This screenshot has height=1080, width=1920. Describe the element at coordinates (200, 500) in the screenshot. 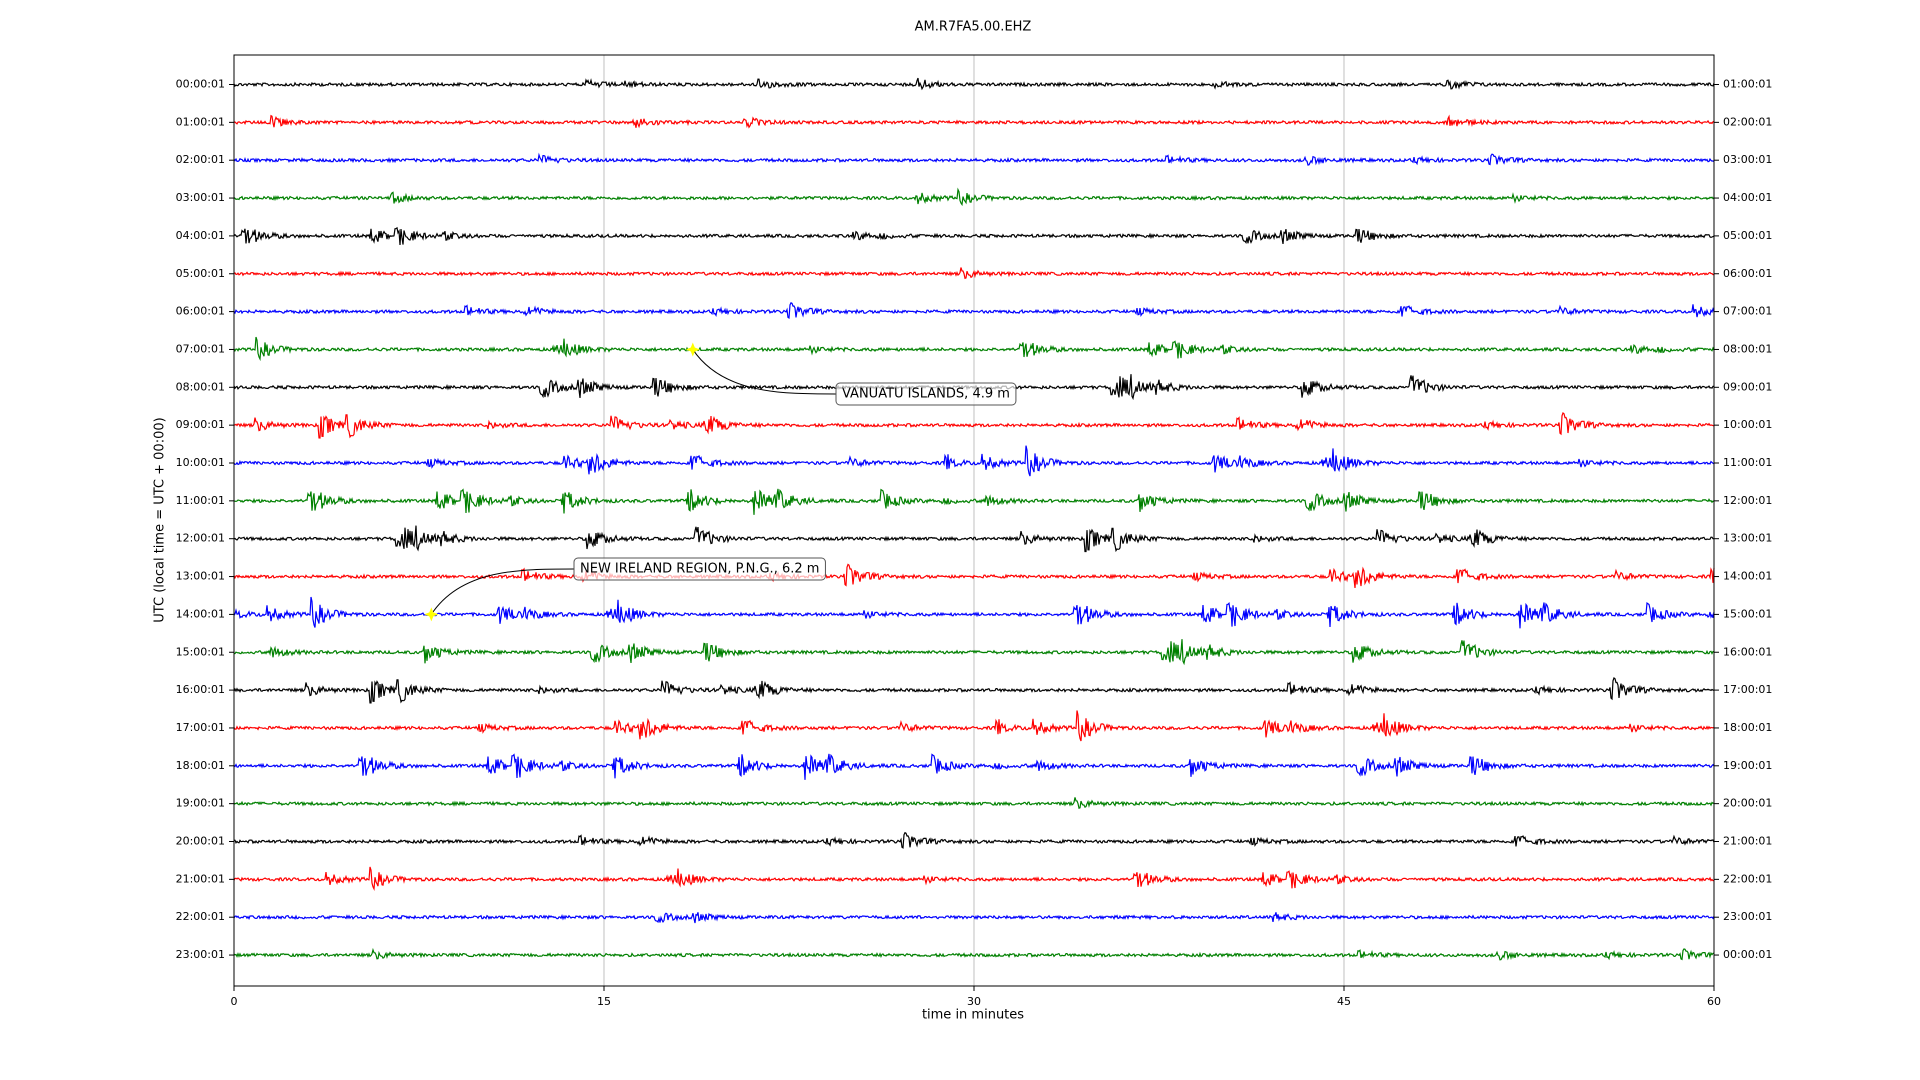

I see `y-tick-label: 11:00:01` at that location.